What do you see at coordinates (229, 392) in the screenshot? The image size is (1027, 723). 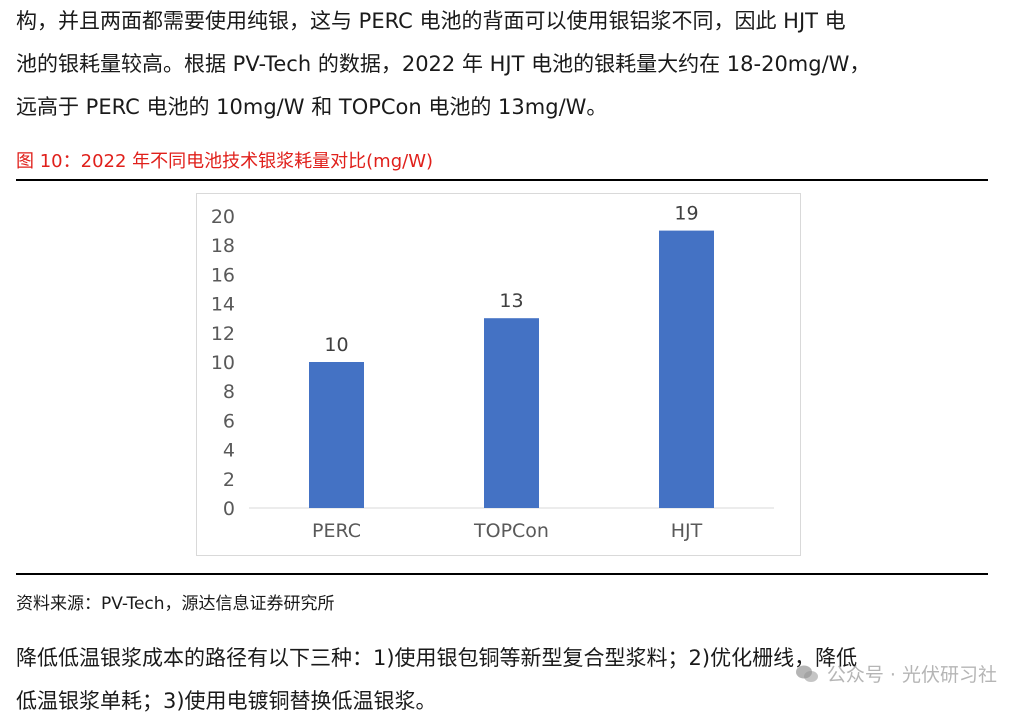 I see `y-tick-label: 8` at bounding box center [229, 392].